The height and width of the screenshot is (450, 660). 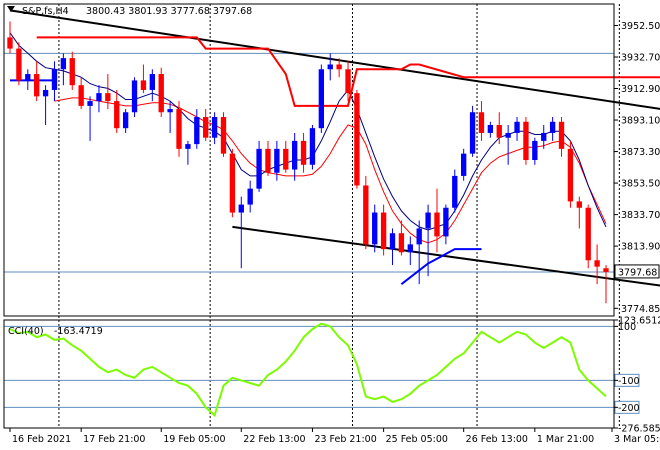 I want to click on x-tick-label: 22 Feb 13:00, so click(x=274, y=439).